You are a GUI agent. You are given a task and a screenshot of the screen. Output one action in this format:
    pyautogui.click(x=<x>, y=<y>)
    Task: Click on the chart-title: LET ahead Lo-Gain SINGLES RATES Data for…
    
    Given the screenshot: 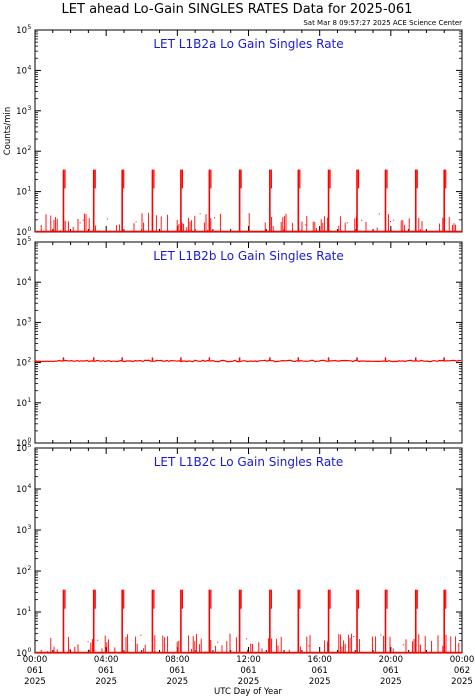 What is the action you would take?
    pyautogui.click(x=237, y=9)
    